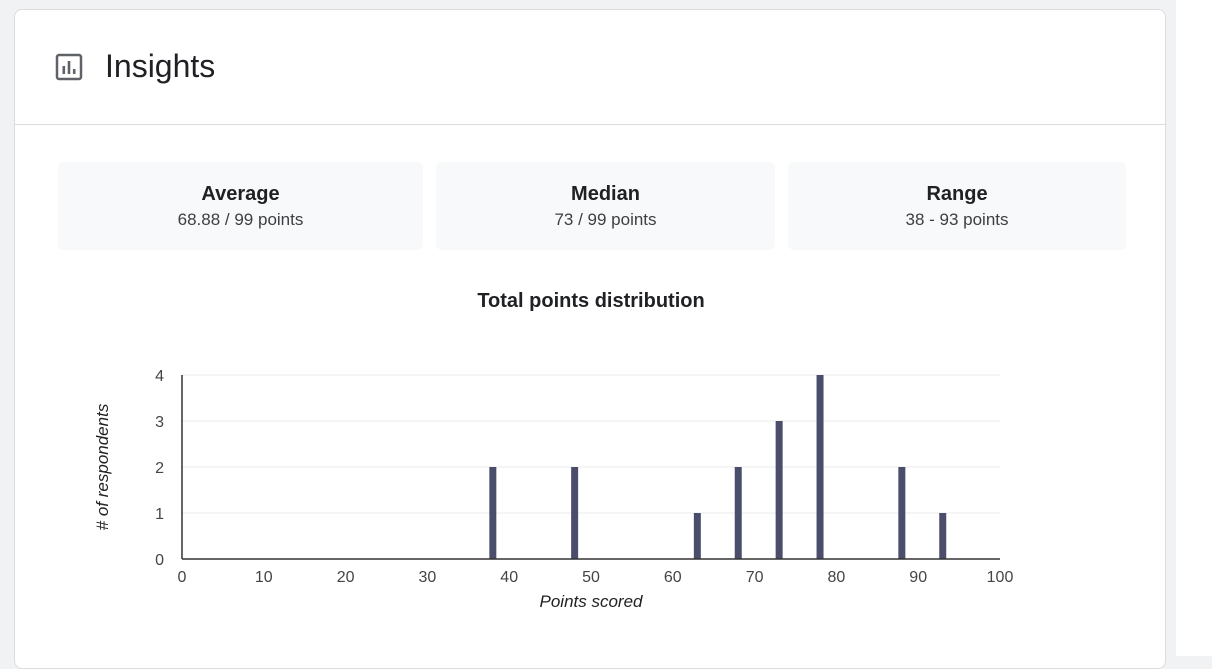 The image size is (1212, 669). What do you see at coordinates (159, 560) in the screenshot?
I see `y-tick-label: 0` at bounding box center [159, 560].